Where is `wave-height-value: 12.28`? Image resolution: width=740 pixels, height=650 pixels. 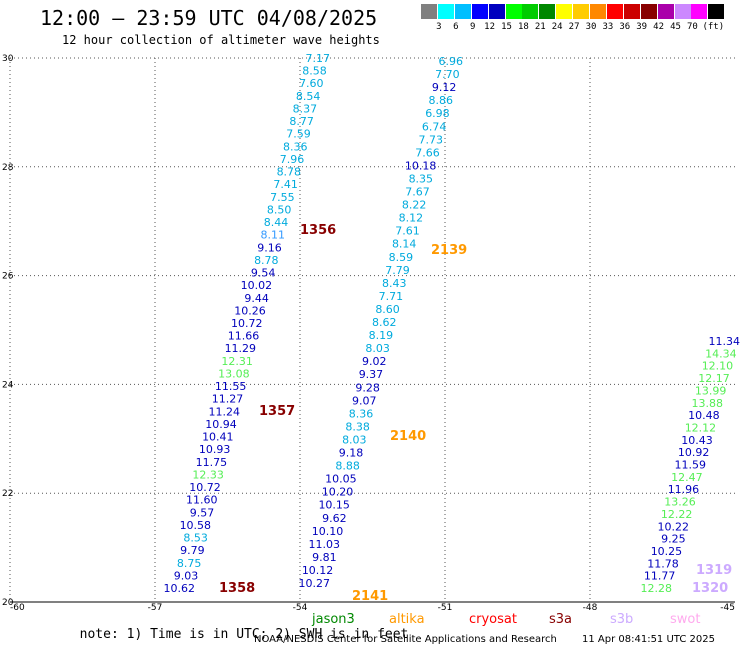 wave-height-value: 12.28 is located at coordinates (657, 588).